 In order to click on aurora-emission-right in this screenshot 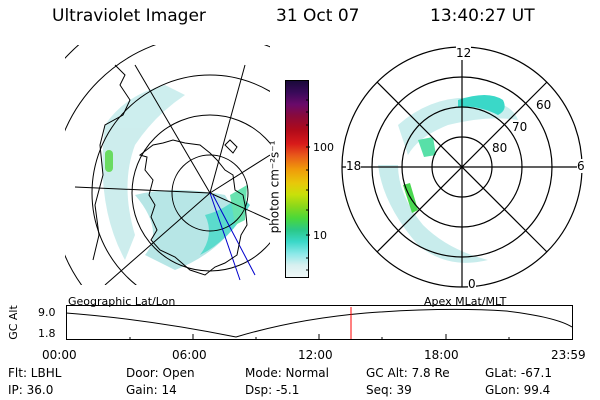, I will do `click(448, 179)`.